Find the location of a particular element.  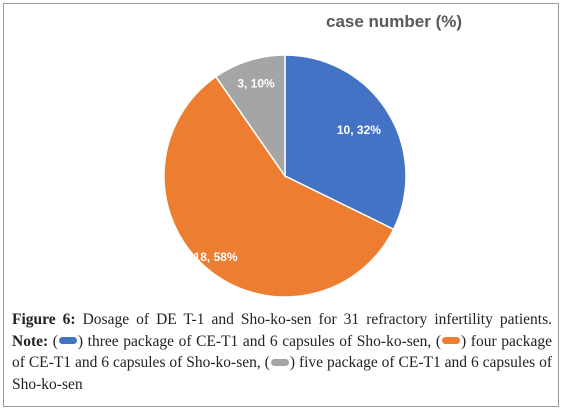

slice-four-package-label: 18, 58% is located at coordinates (216, 257).